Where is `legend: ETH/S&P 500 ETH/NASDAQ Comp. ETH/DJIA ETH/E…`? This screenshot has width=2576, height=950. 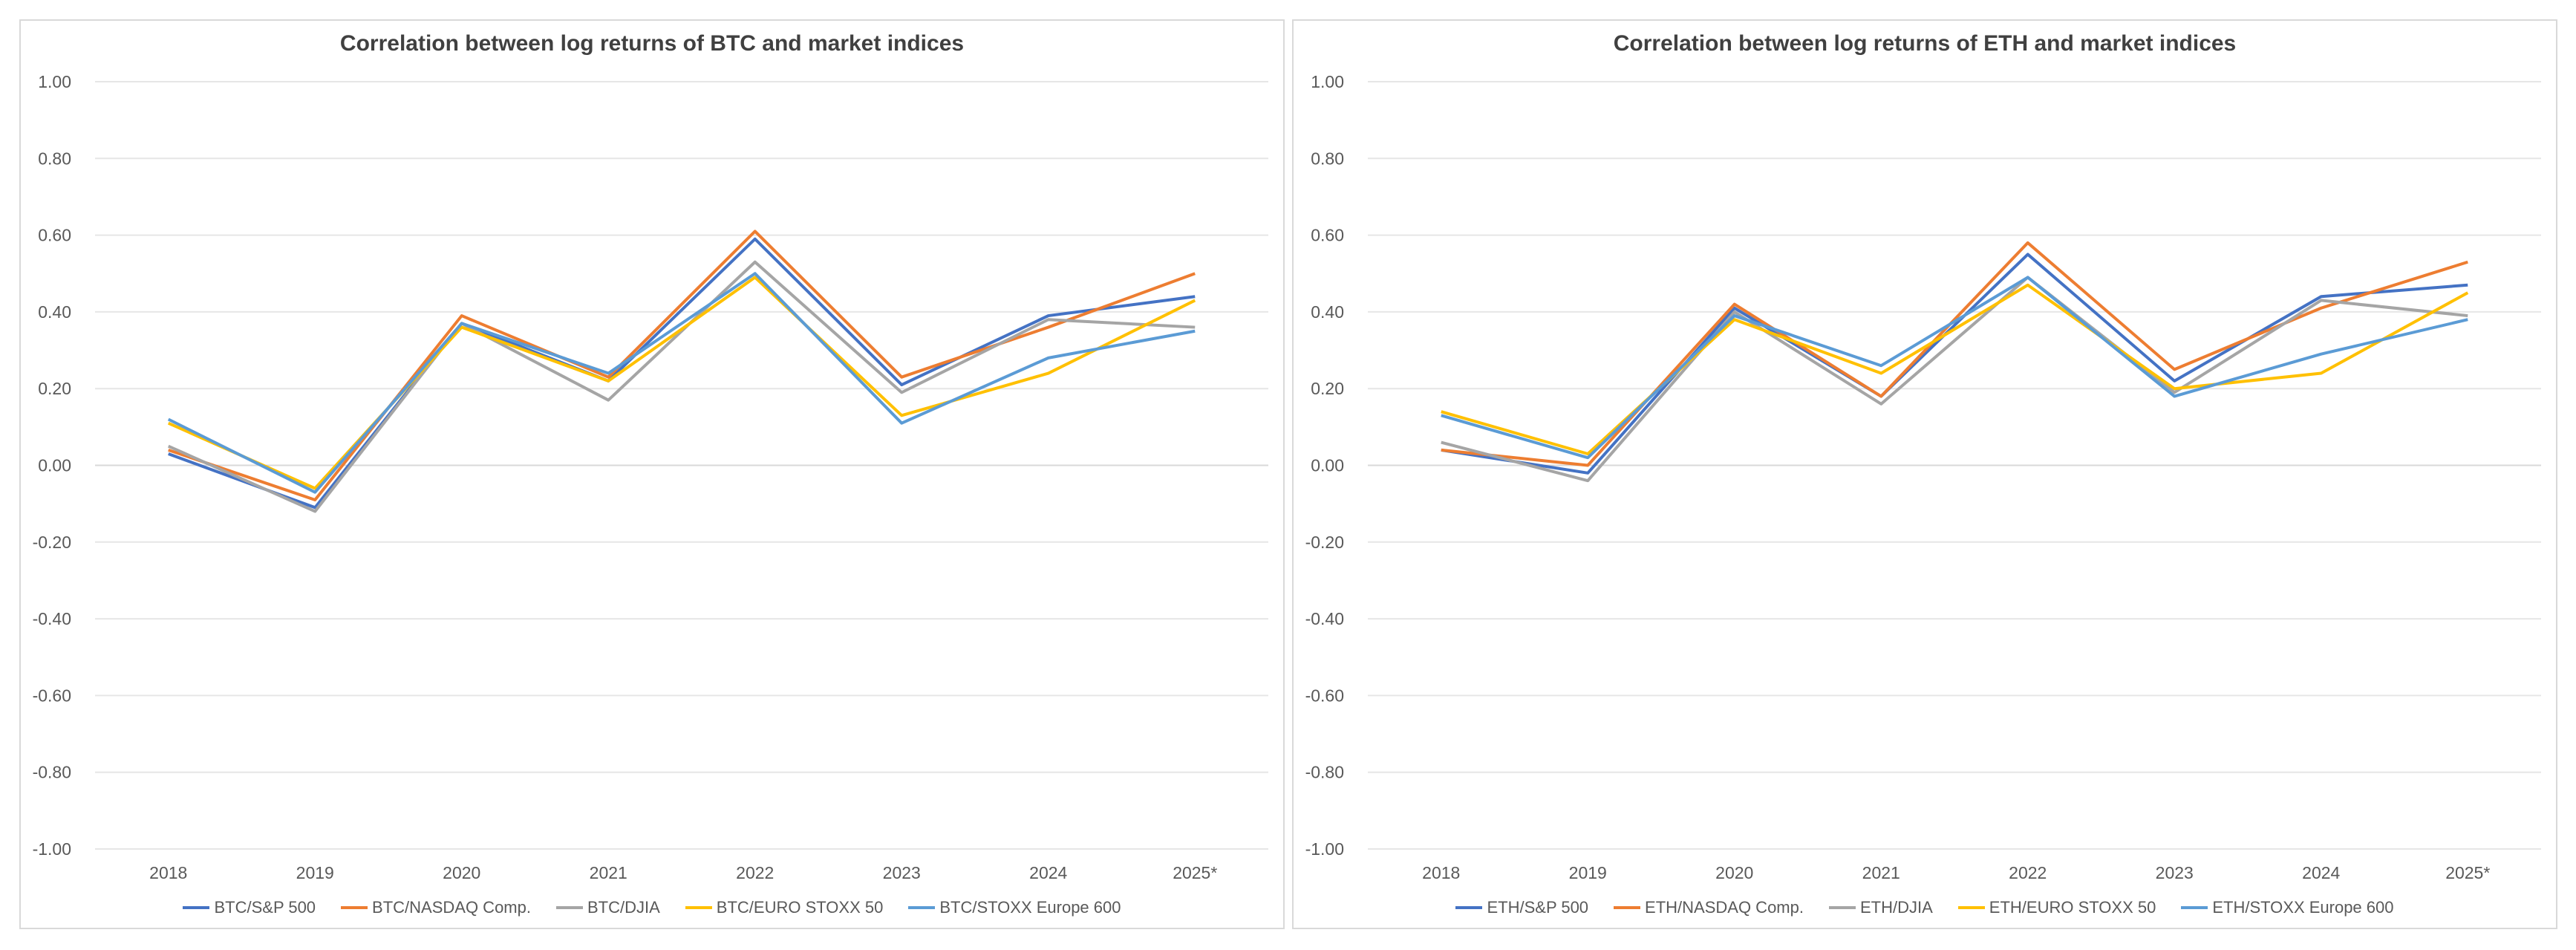 legend: ETH/S&P 500 ETH/NASDAQ Comp. ETH/DJIA ETH/E… is located at coordinates (1925, 907).